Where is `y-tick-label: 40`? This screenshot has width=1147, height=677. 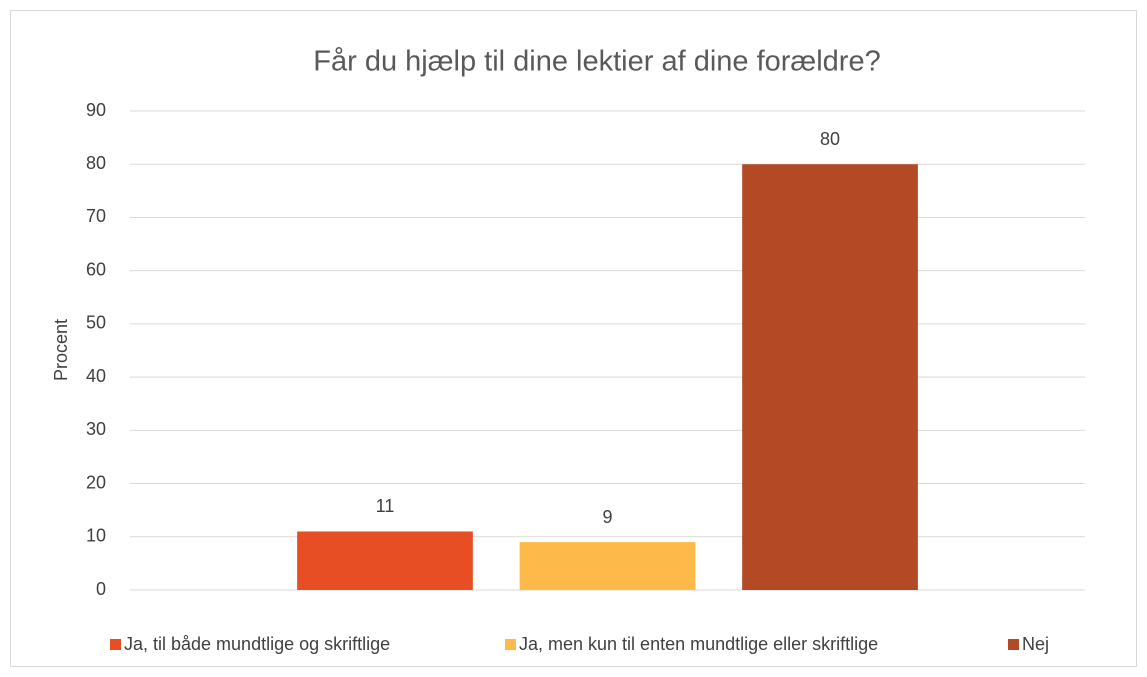 y-tick-label: 40 is located at coordinates (96, 376).